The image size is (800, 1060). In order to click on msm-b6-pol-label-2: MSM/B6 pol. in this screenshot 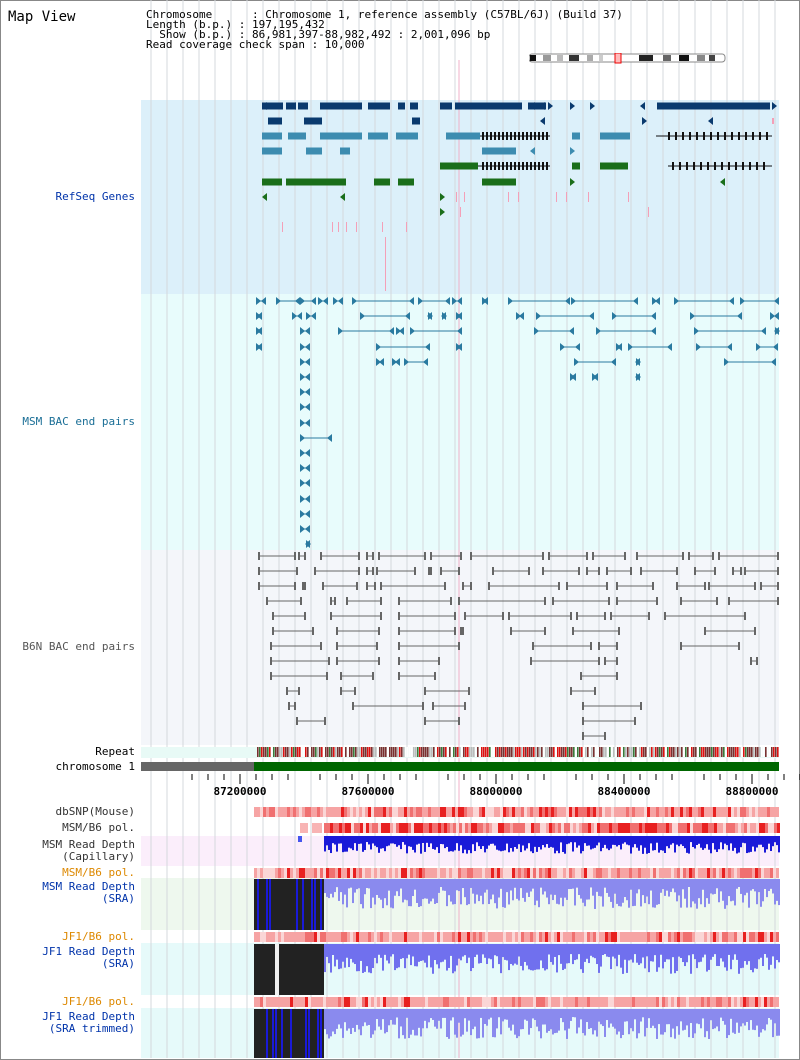, I will do `click(98, 872)`.